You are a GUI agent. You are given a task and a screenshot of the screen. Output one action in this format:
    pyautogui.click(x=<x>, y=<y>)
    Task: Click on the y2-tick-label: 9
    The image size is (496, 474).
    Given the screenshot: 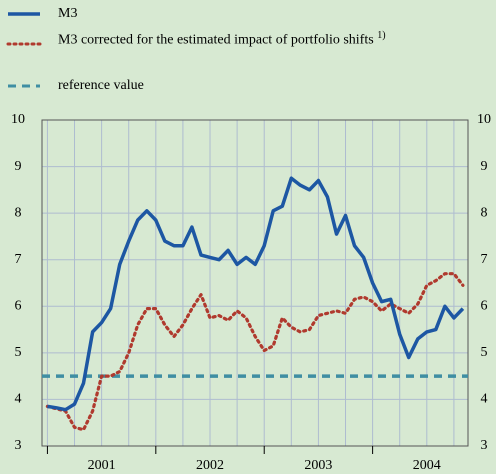 What is the action you would take?
    pyautogui.click(x=484, y=166)
    